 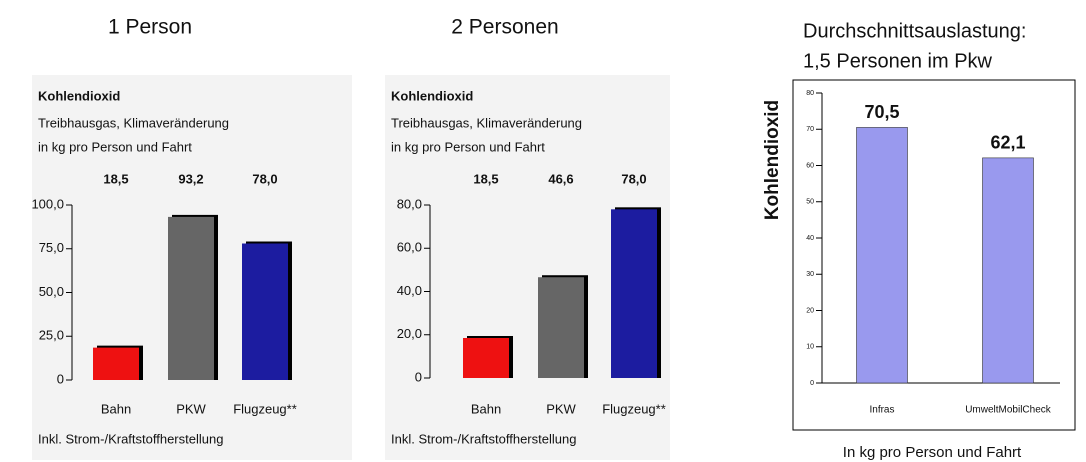 What do you see at coordinates (810, 274) in the screenshot?
I see `y-tick-label: 30` at bounding box center [810, 274].